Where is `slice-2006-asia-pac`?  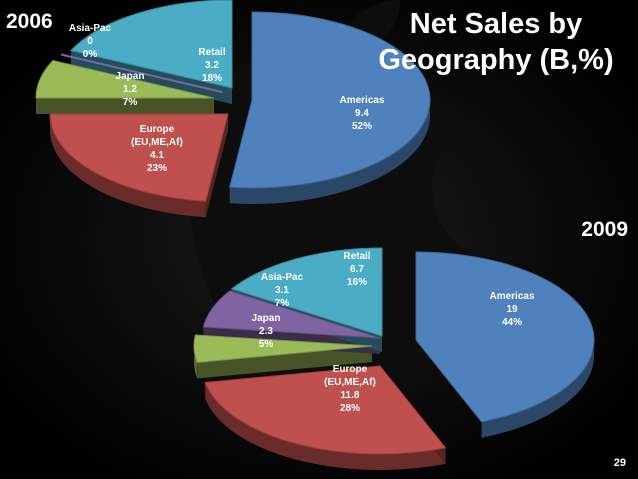 slice-2006-asia-pac is located at coordinates (141, 73).